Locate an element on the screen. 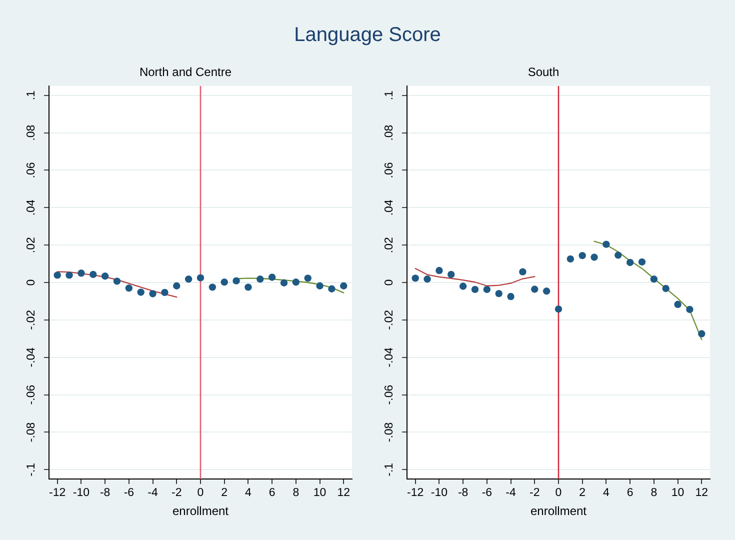  x-tick-label: 12 is located at coordinates (701, 493).